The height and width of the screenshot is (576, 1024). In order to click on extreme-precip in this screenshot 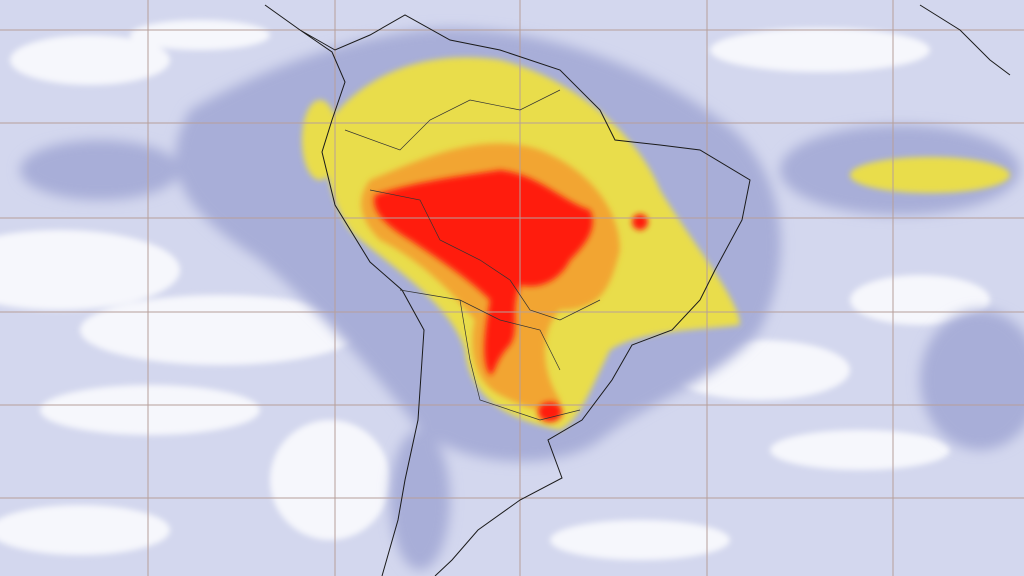, I will do `click(511, 296)`.